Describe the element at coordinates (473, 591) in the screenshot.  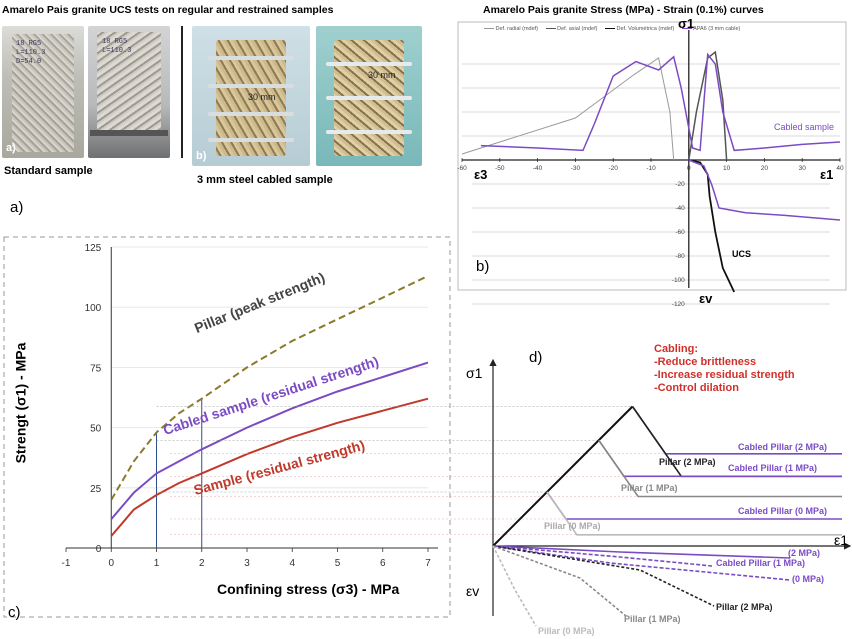
I see `d-axis-epsv: εv` at that location.